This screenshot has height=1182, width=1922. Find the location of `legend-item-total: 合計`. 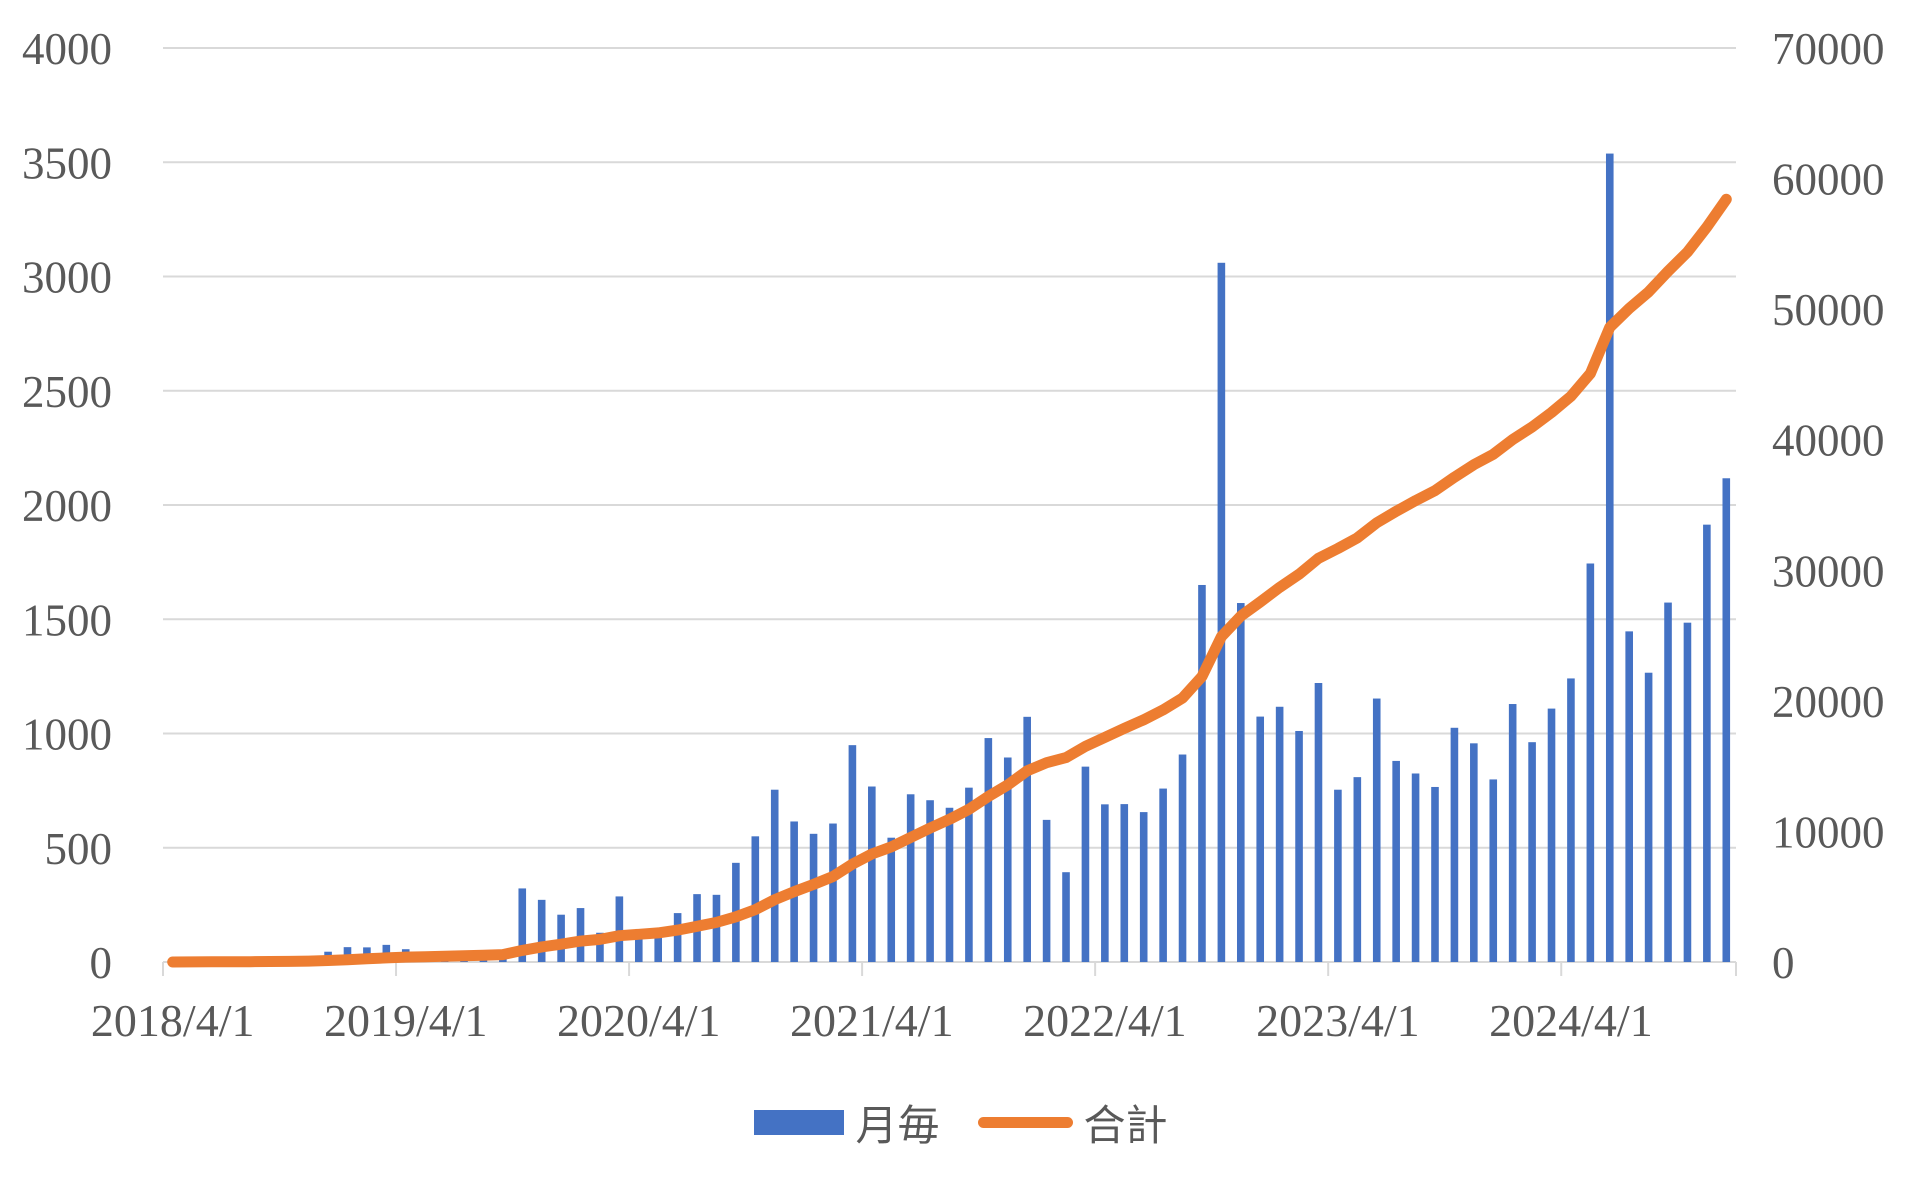

legend-item-total: 合計 is located at coordinates (1072, 1122).